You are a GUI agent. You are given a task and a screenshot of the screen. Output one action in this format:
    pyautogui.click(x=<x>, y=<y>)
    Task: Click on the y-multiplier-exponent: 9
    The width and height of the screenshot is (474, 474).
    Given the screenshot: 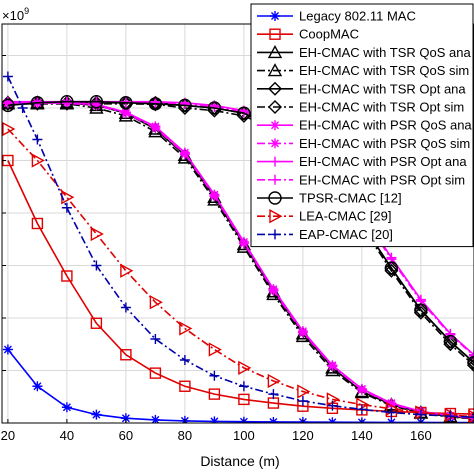 What is the action you would take?
    pyautogui.click(x=26, y=11)
    